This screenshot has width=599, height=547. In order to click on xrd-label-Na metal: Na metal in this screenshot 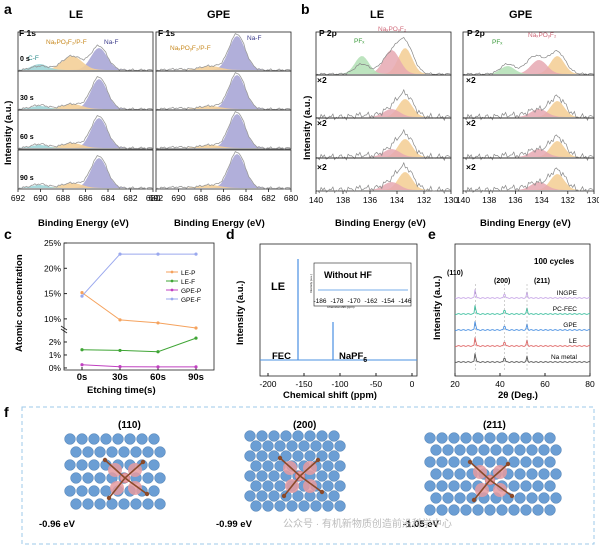, I will do `click(564, 357)`.